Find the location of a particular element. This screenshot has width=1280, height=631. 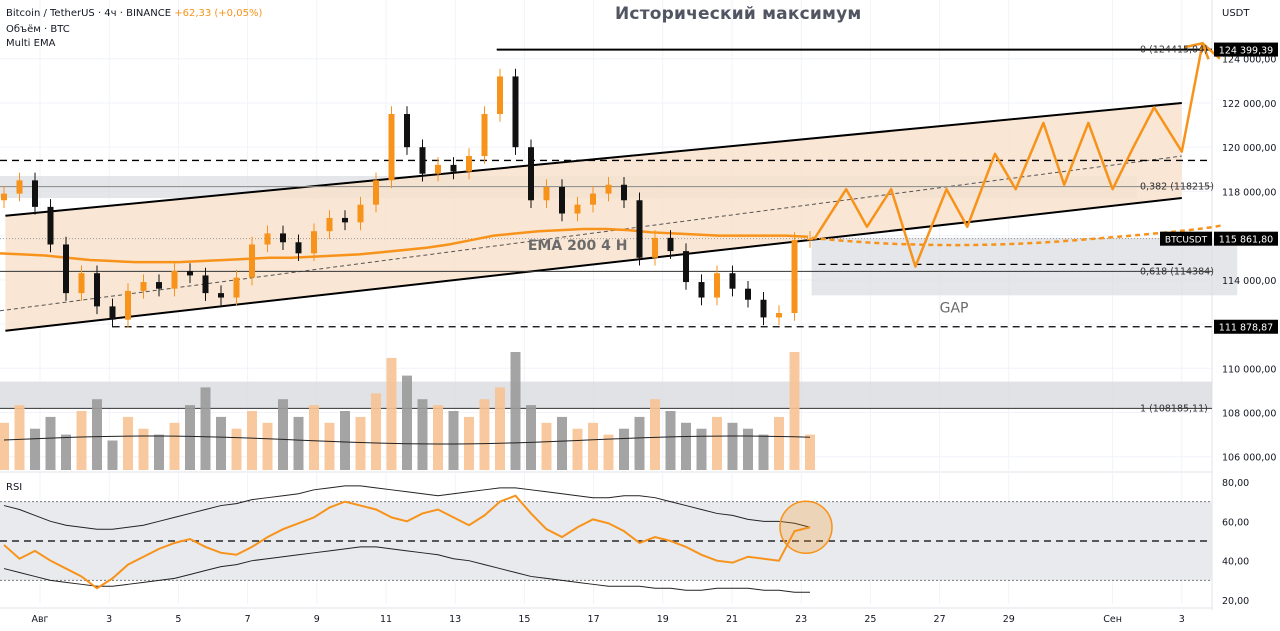

gap-zone is located at coordinates (1024, 266).